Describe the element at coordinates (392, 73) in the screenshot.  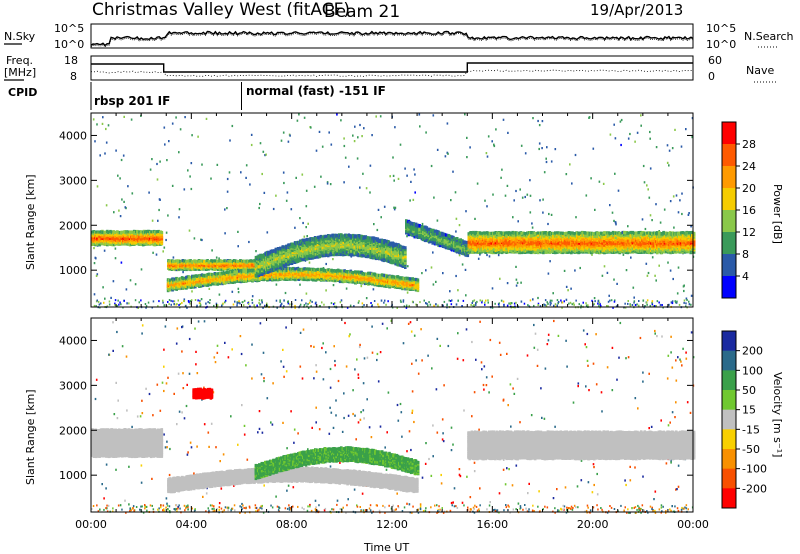
I see `nave-line` at that location.